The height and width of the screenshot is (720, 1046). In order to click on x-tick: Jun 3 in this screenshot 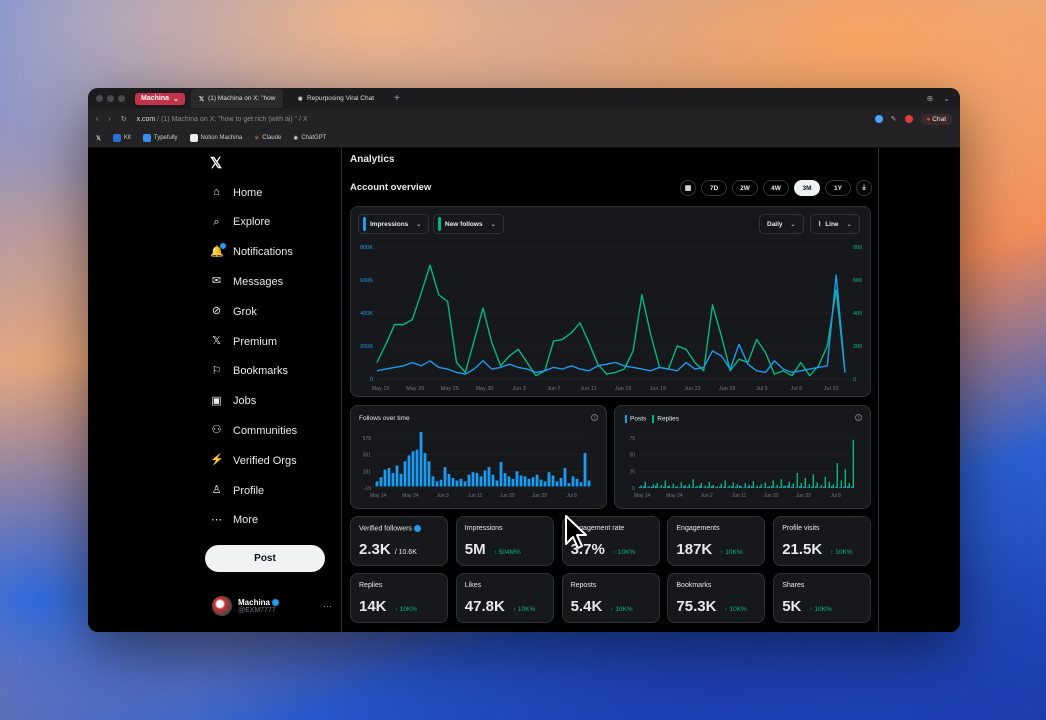, I will do `click(443, 496)`.